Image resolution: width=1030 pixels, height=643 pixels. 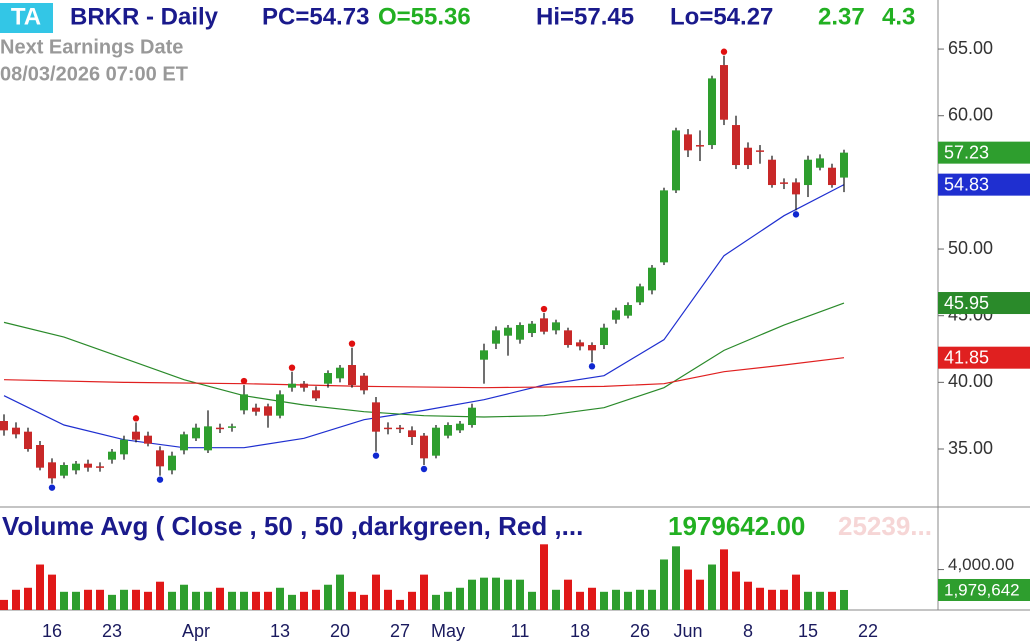 What do you see at coordinates (966, 152) in the screenshot?
I see `last-value-label: 57.23` at bounding box center [966, 152].